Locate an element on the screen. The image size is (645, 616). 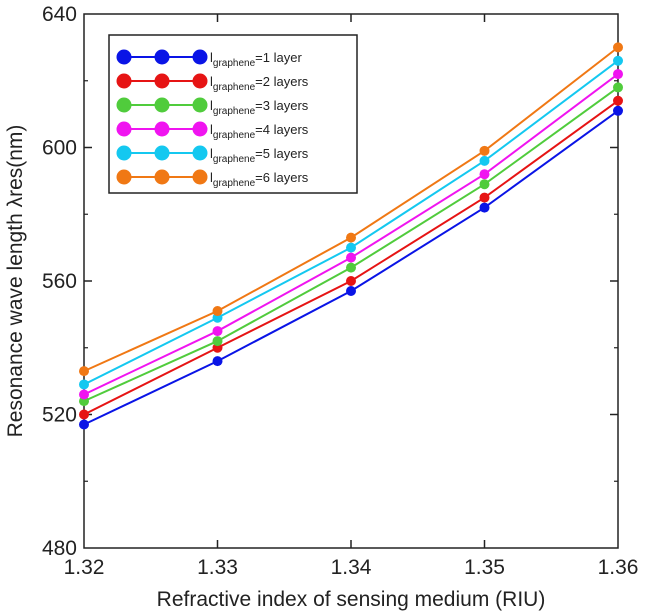
y-axis-title: Resonance wave length λres(nm) is located at coordinates (15, 281).